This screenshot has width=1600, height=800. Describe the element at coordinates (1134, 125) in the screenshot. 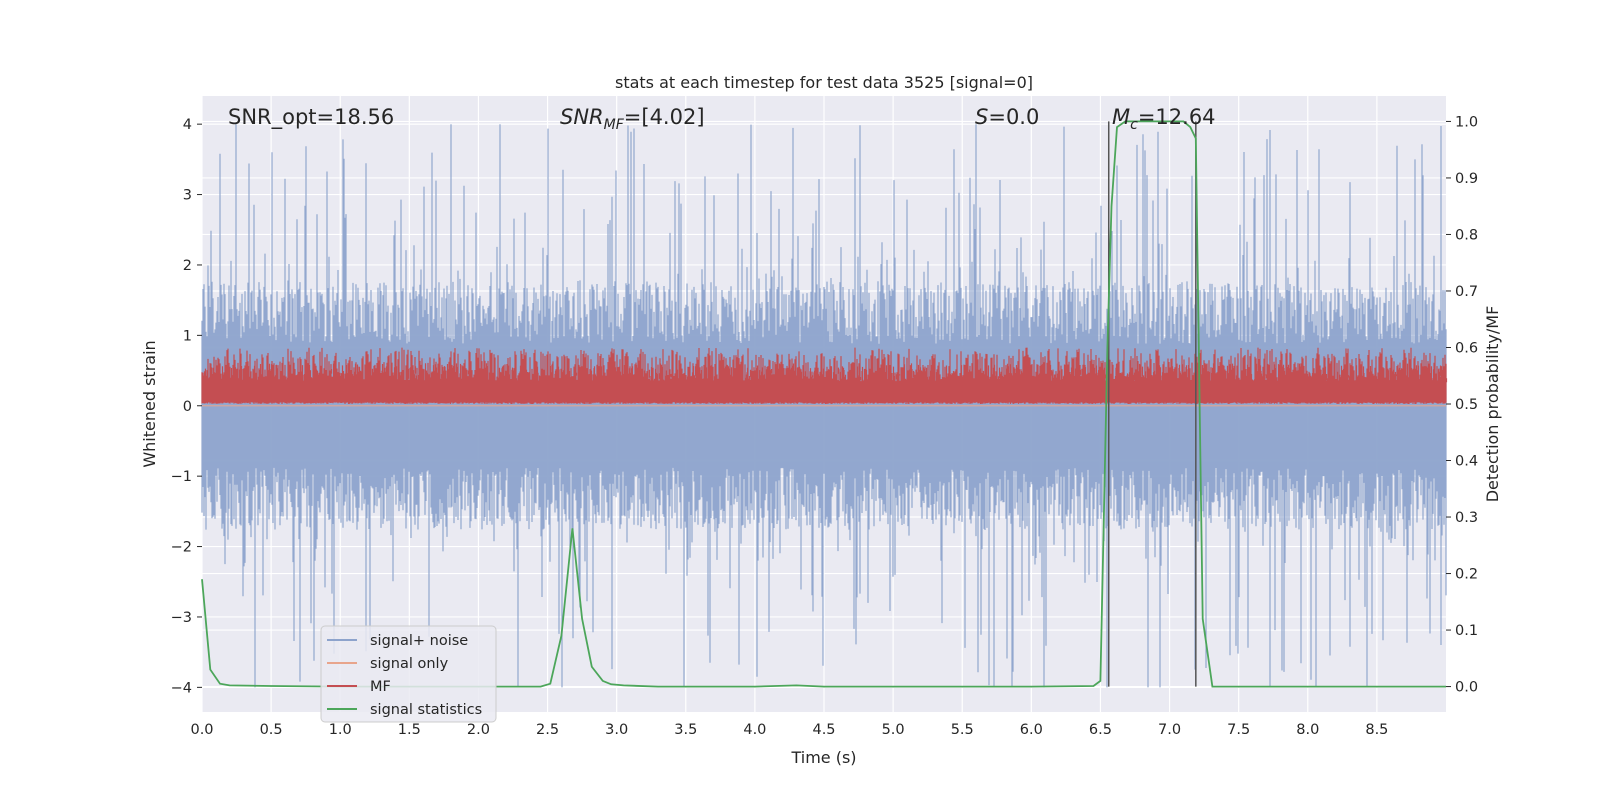

I see `annotation-subscript: c` at that location.